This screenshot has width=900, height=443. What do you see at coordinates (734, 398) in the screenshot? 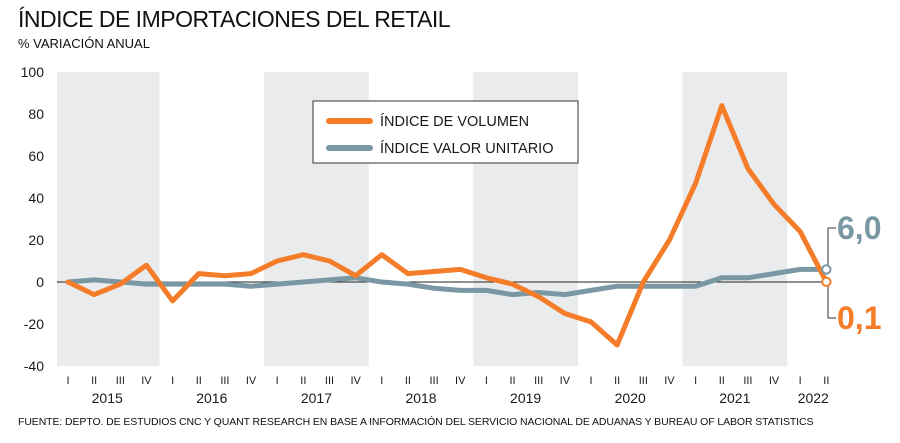
I see `year-label-2021: 2021` at bounding box center [734, 398].